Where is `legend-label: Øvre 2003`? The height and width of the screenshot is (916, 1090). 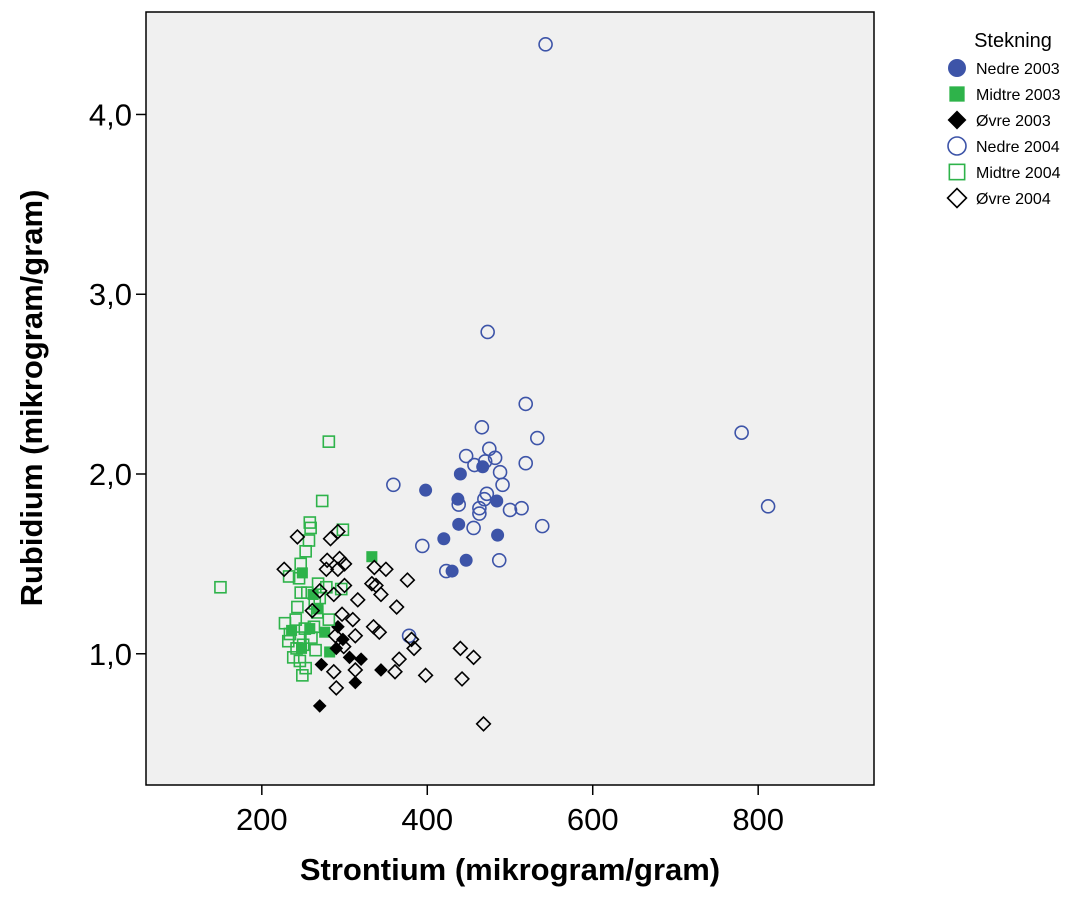
legend-label: Øvre 2003 is located at coordinates (1013, 121).